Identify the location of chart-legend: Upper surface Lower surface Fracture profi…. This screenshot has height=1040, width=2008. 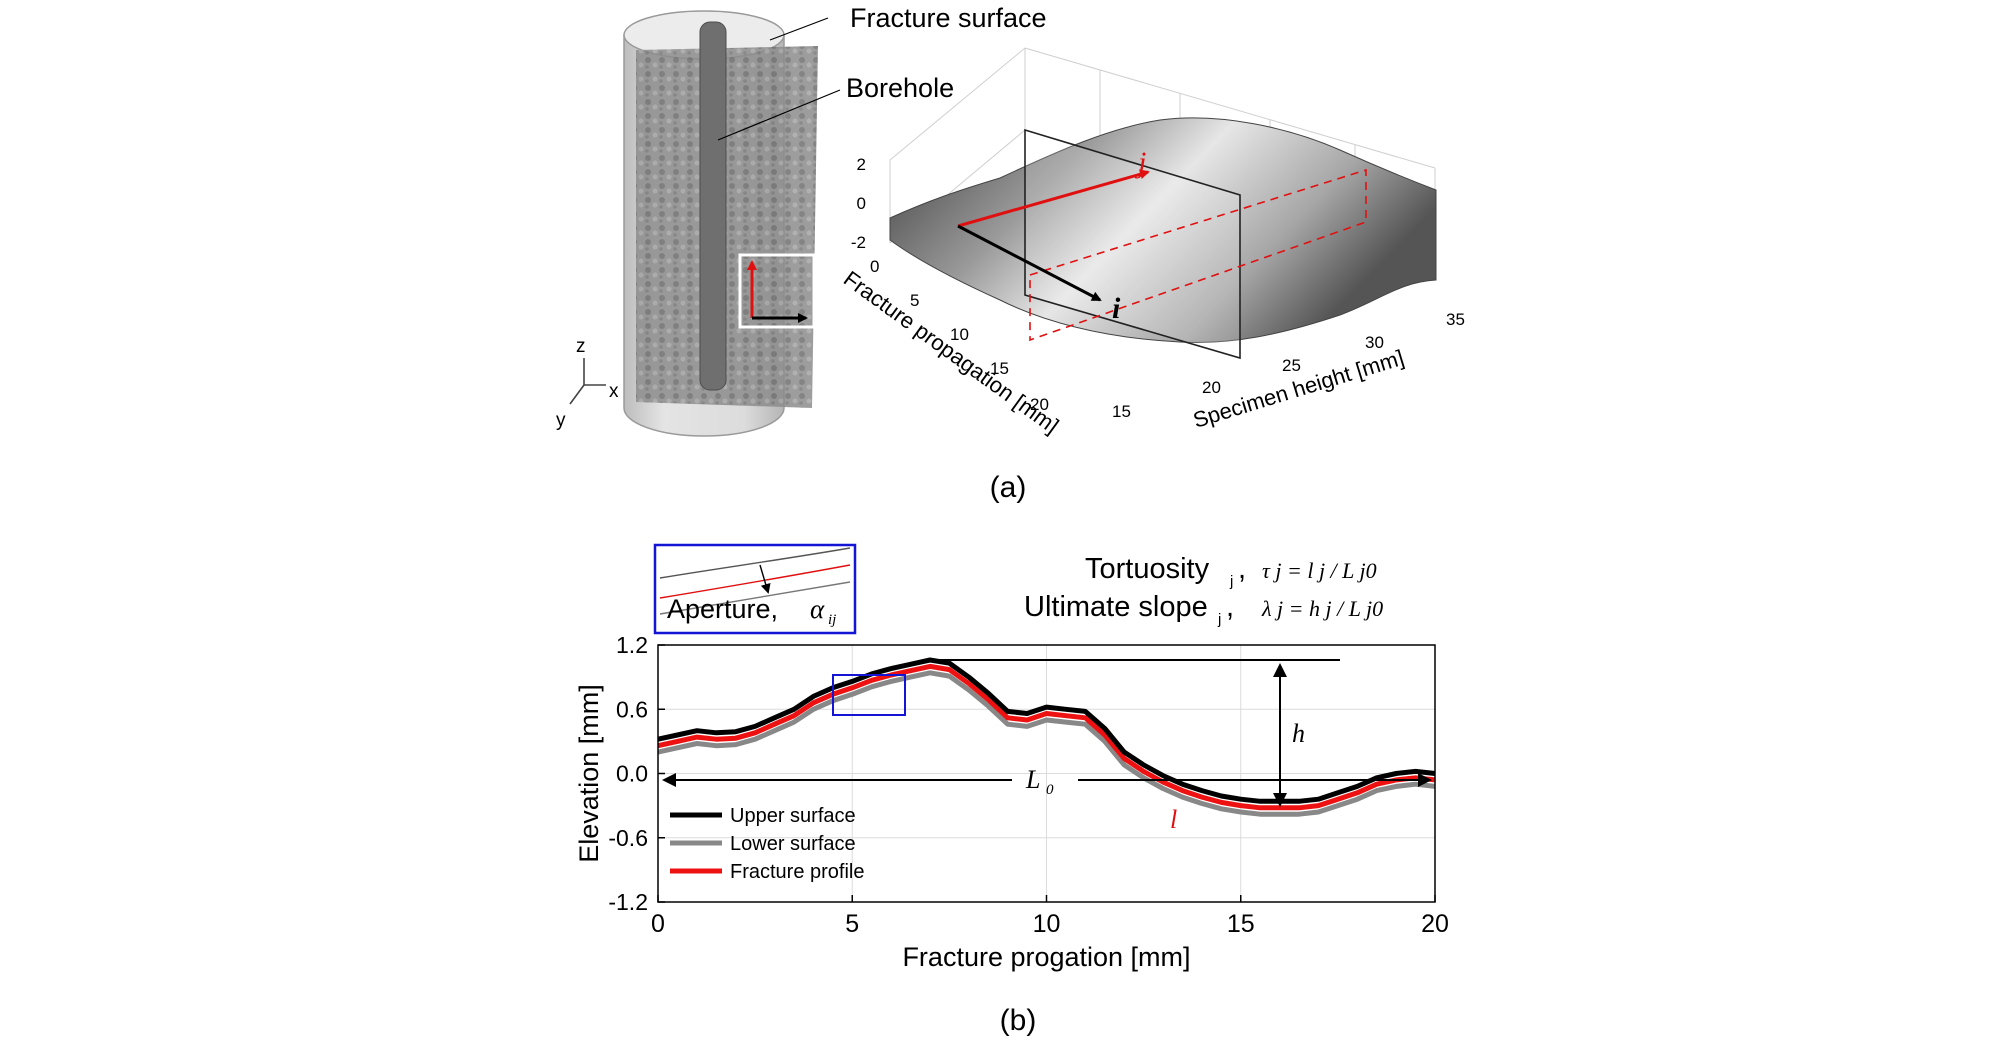
(767, 844).